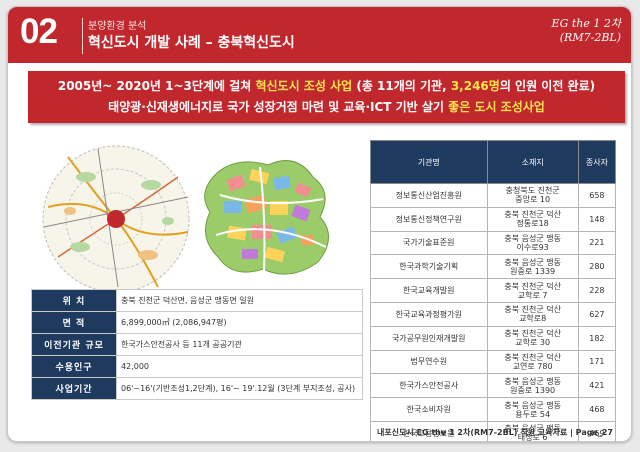 This screenshot has height=452, width=640. I want to click on agency-row: 한국교육개발원 충북 진천군 덕산 교학로 7 228, so click(493, 290).